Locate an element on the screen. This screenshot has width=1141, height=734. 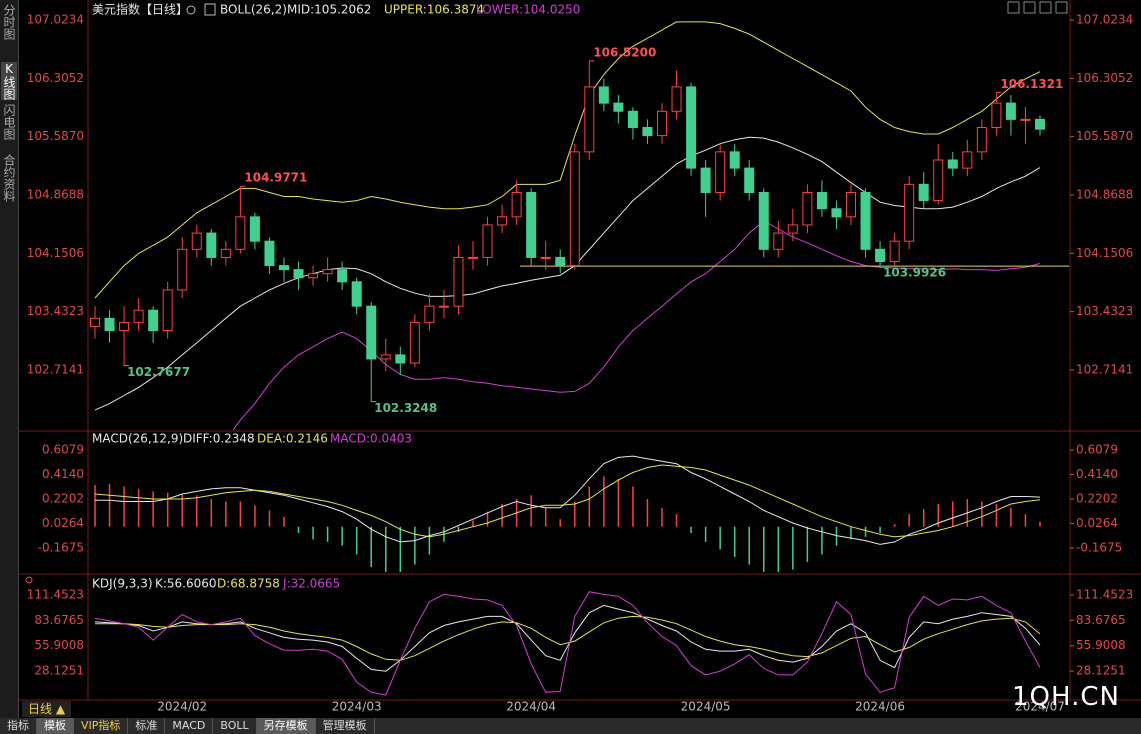
bottom-tab: 另存模板 is located at coordinates (286, 726).